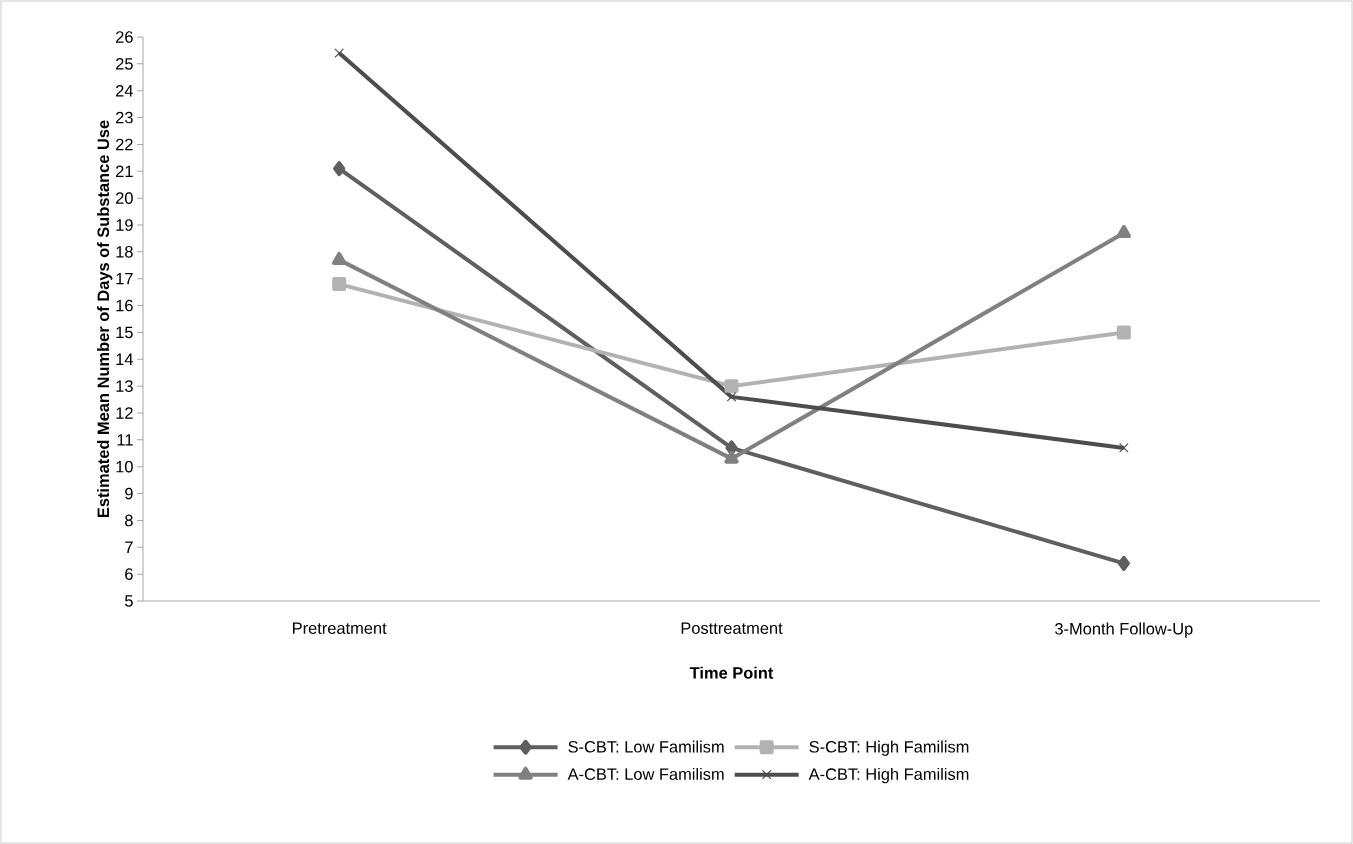 Image resolution: width=1353 pixels, height=844 pixels. What do you see at coordinates (732, 628) in the screenshot?
I see `x-tick-label: Posttreatment` at bounding box center [732, 628].